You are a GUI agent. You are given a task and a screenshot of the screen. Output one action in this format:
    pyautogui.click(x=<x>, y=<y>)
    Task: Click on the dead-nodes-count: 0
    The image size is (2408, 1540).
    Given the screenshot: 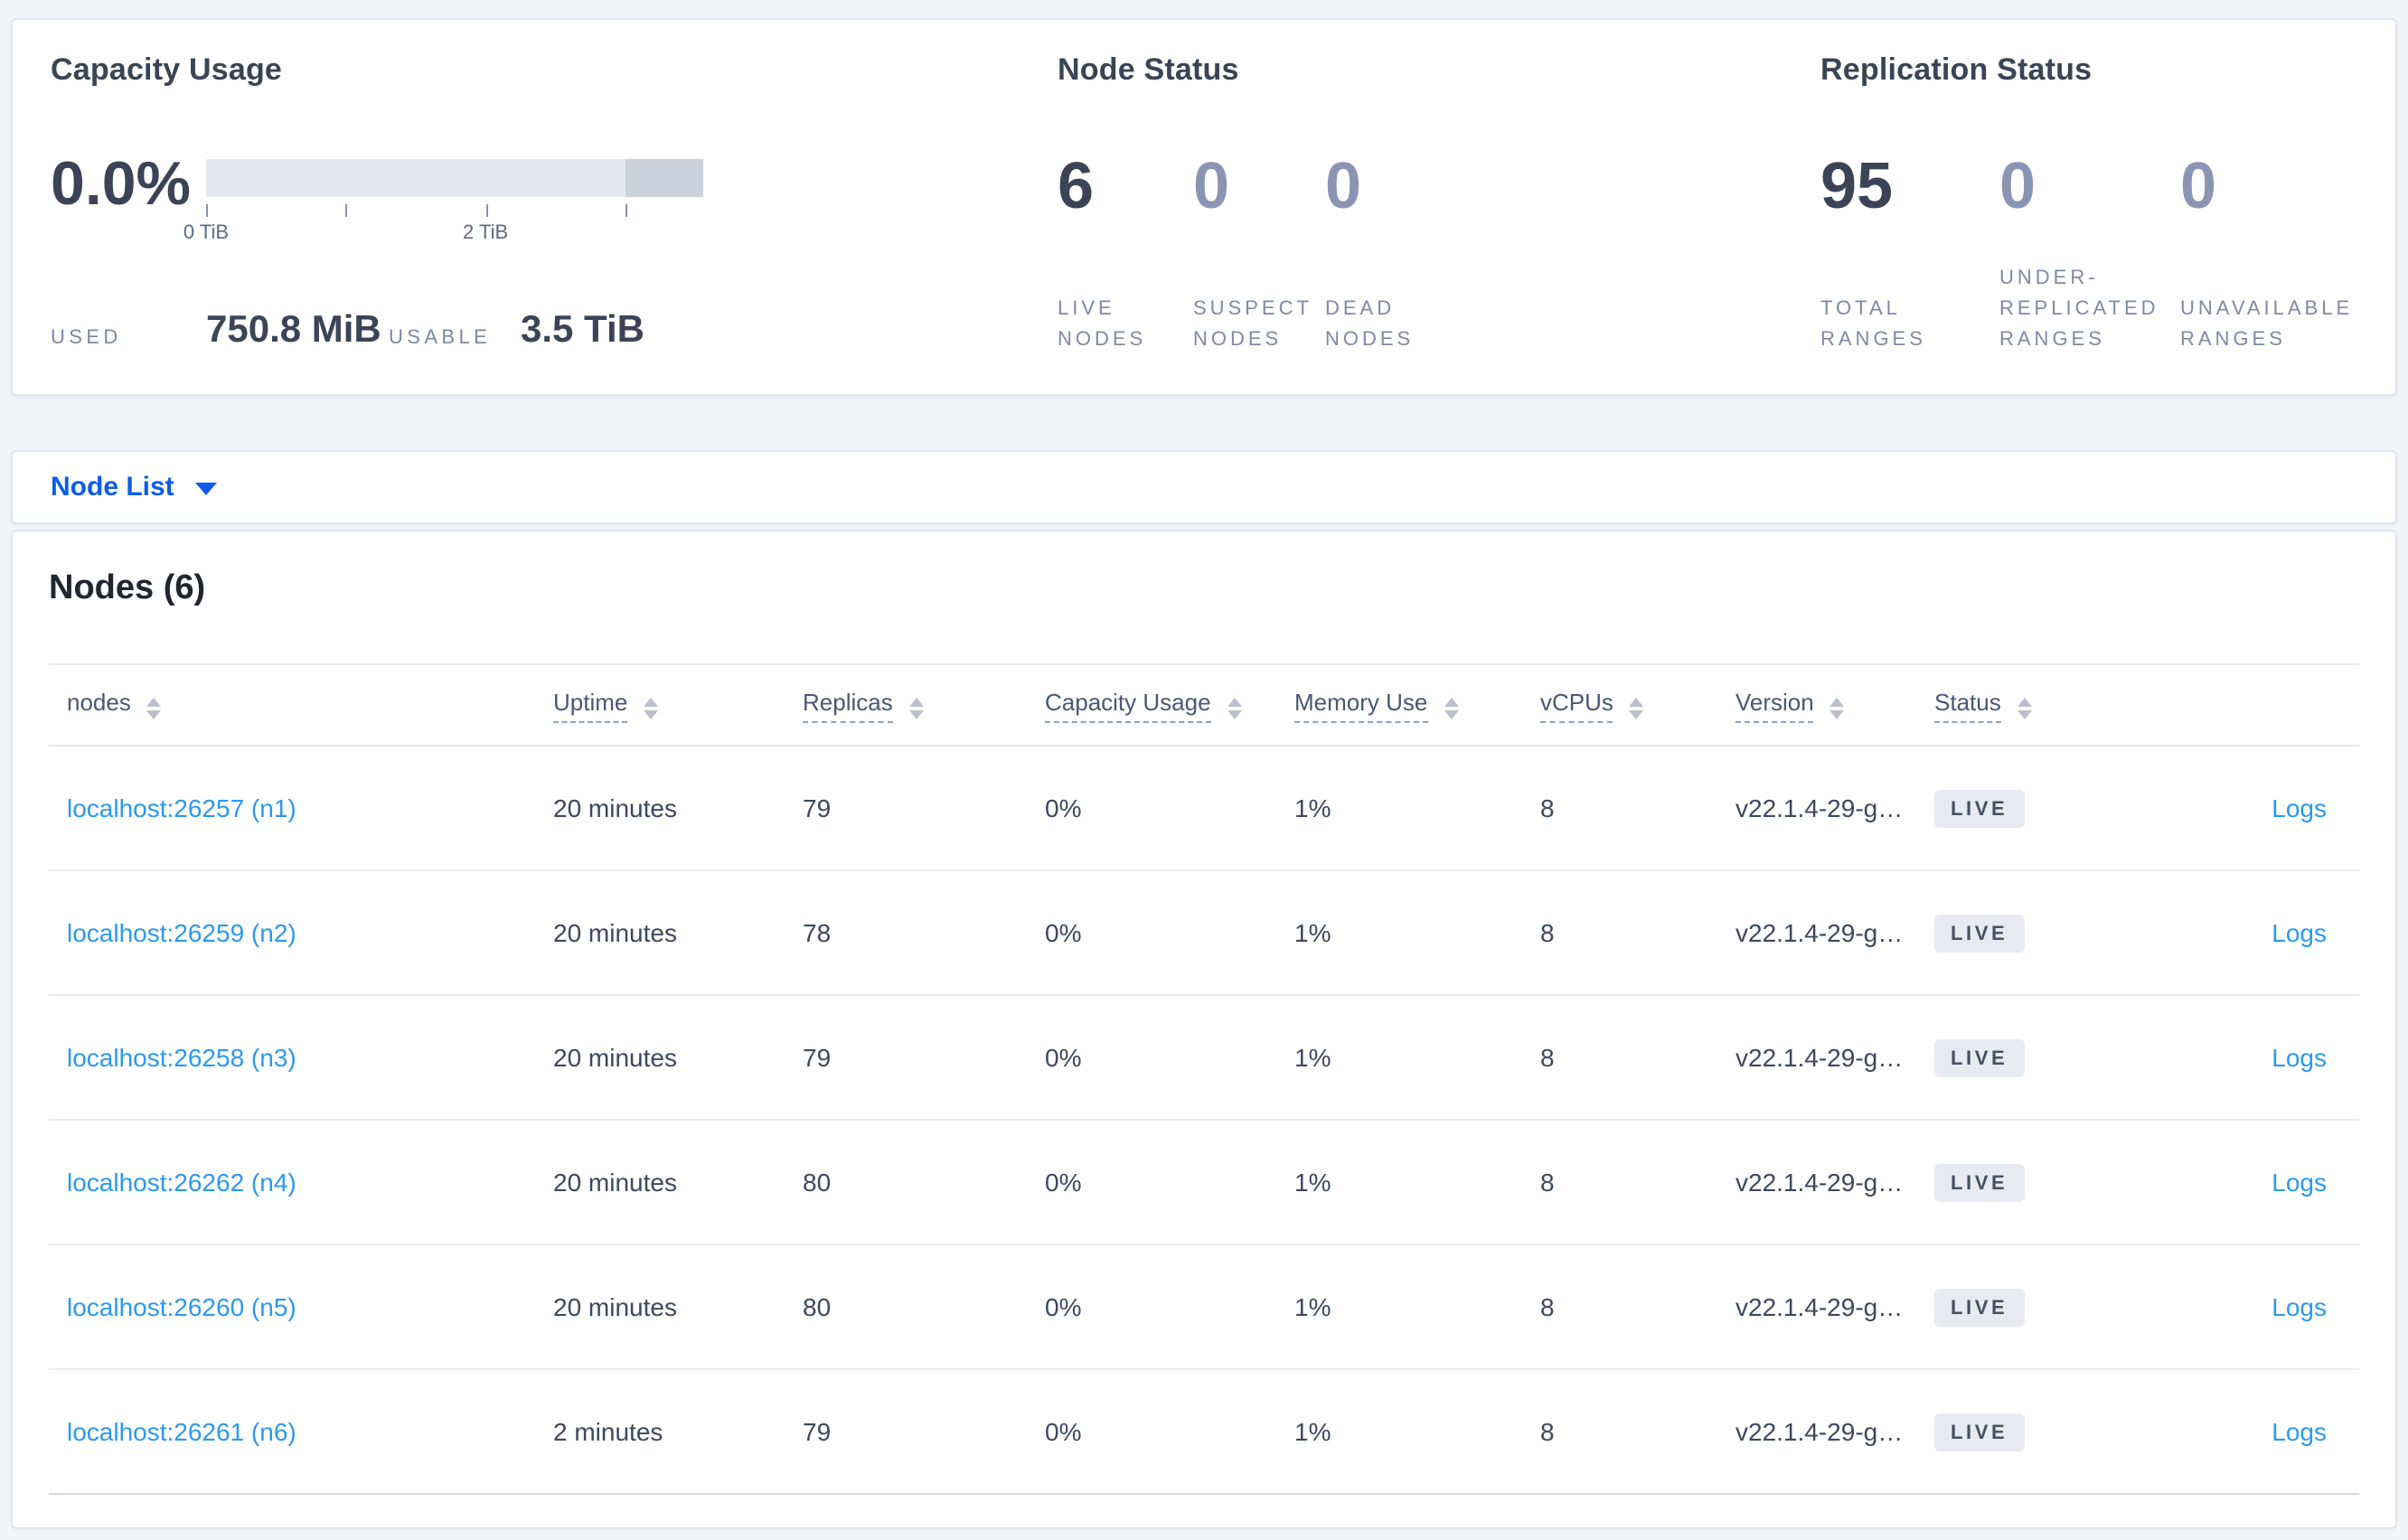 What is the action you would take?
    pyautogui.click(x=1343, y=185)
    